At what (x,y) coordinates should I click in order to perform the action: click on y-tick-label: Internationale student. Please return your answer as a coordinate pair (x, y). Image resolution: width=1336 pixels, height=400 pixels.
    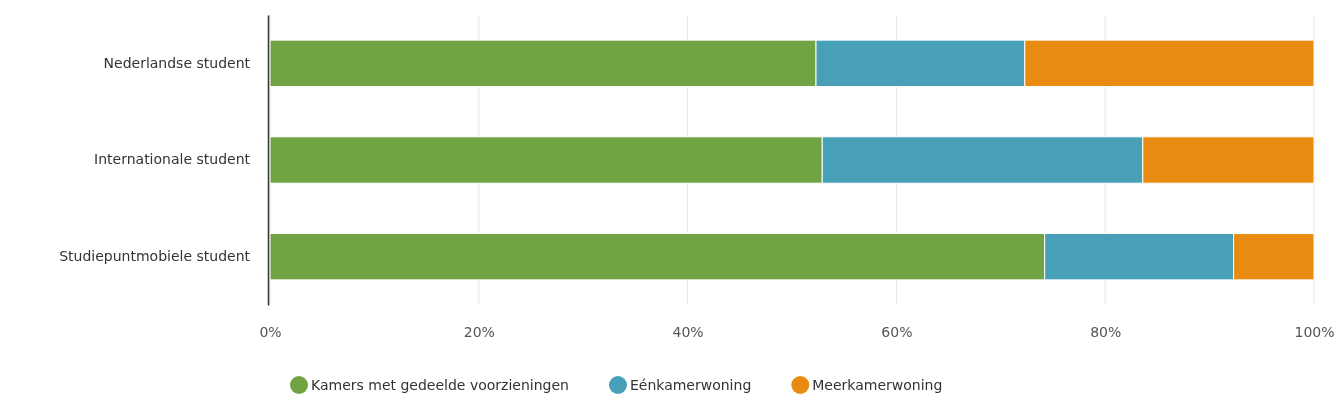
    Looking at the image, I should click on (172, 159).